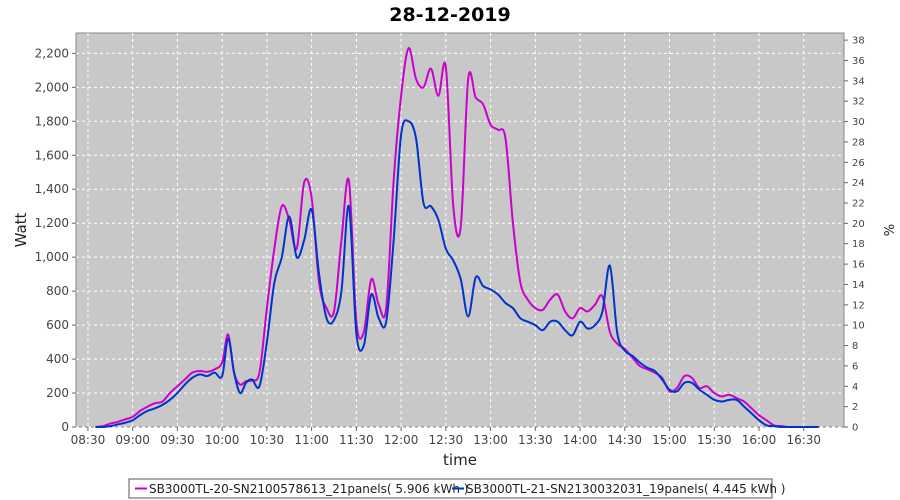  What do you see at coordinates (52, 87) in the screenshot?
I see `y-tick-label: 2,000` at bounding box center [52, 87].